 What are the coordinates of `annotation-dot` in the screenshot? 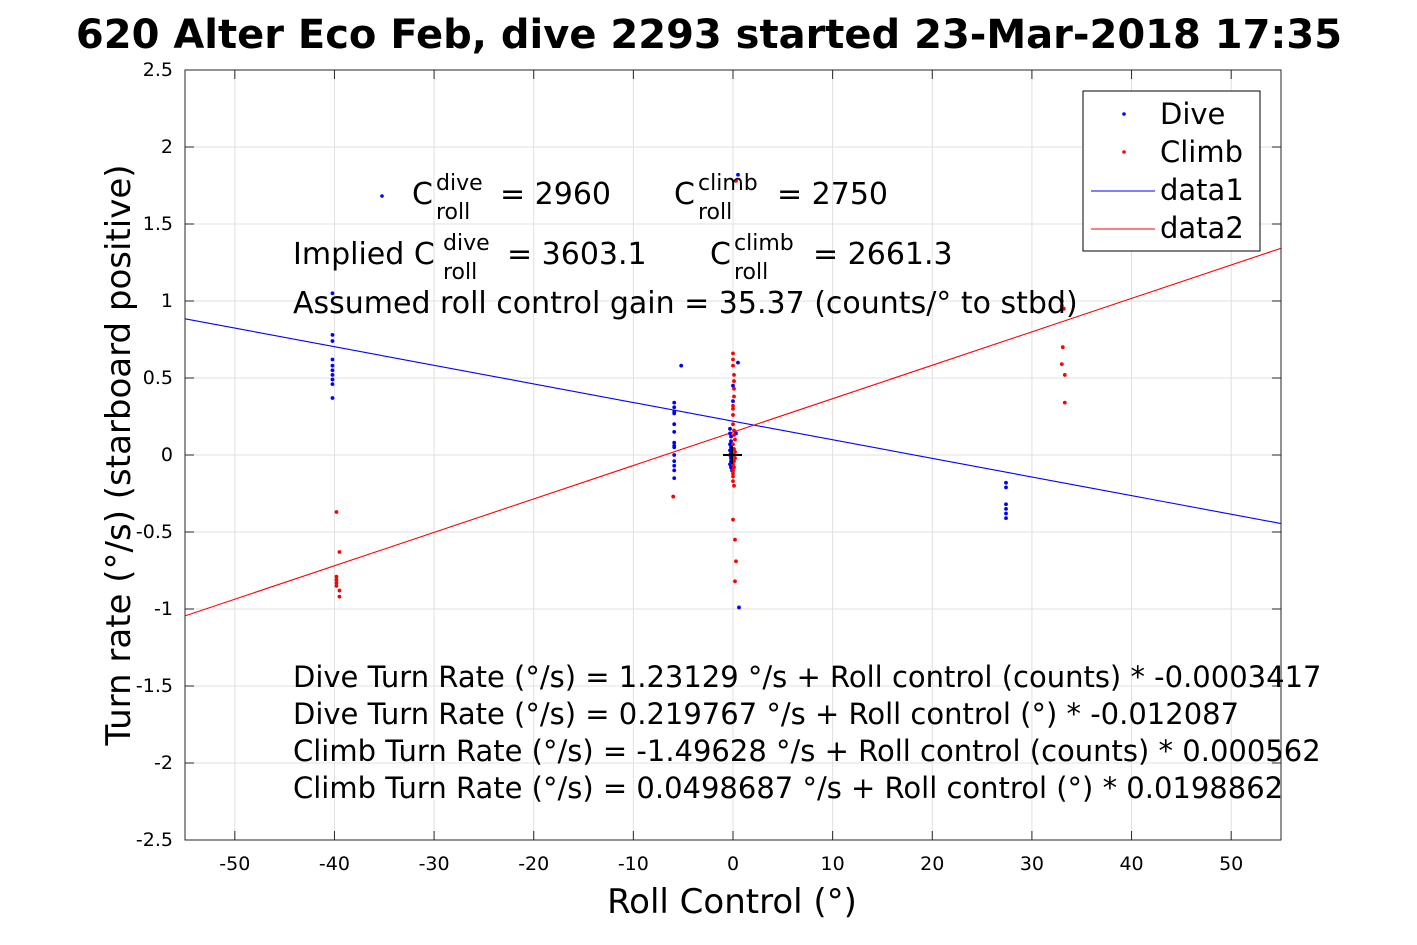 It's located at (382, 196).